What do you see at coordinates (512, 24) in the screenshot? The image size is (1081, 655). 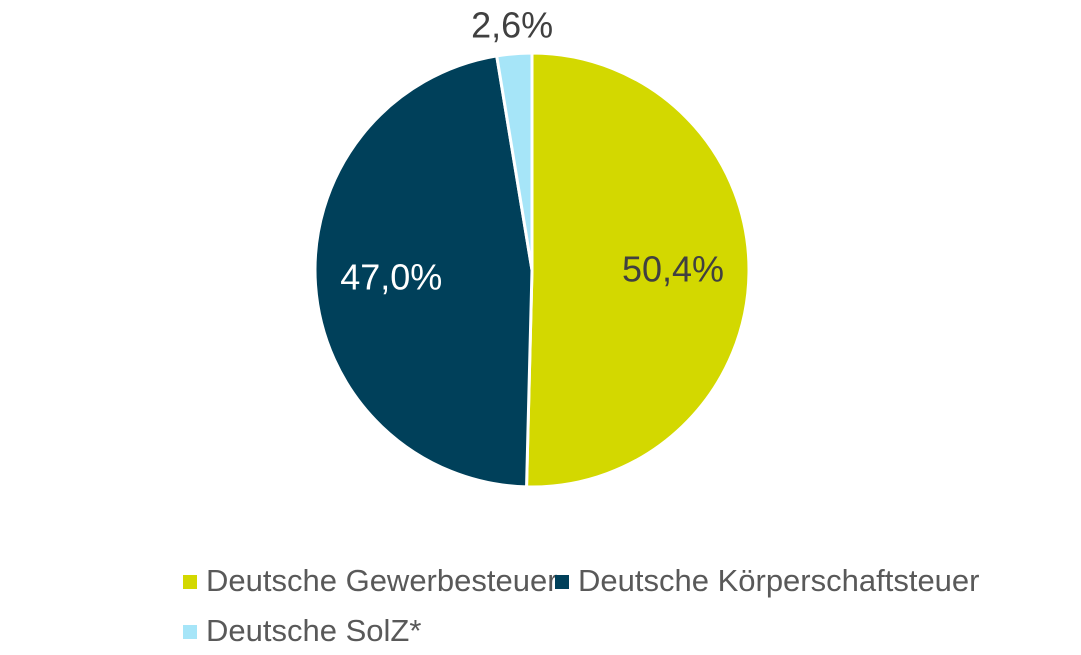 I see `data-label: 2,6%` at bounding box center [512, 24].